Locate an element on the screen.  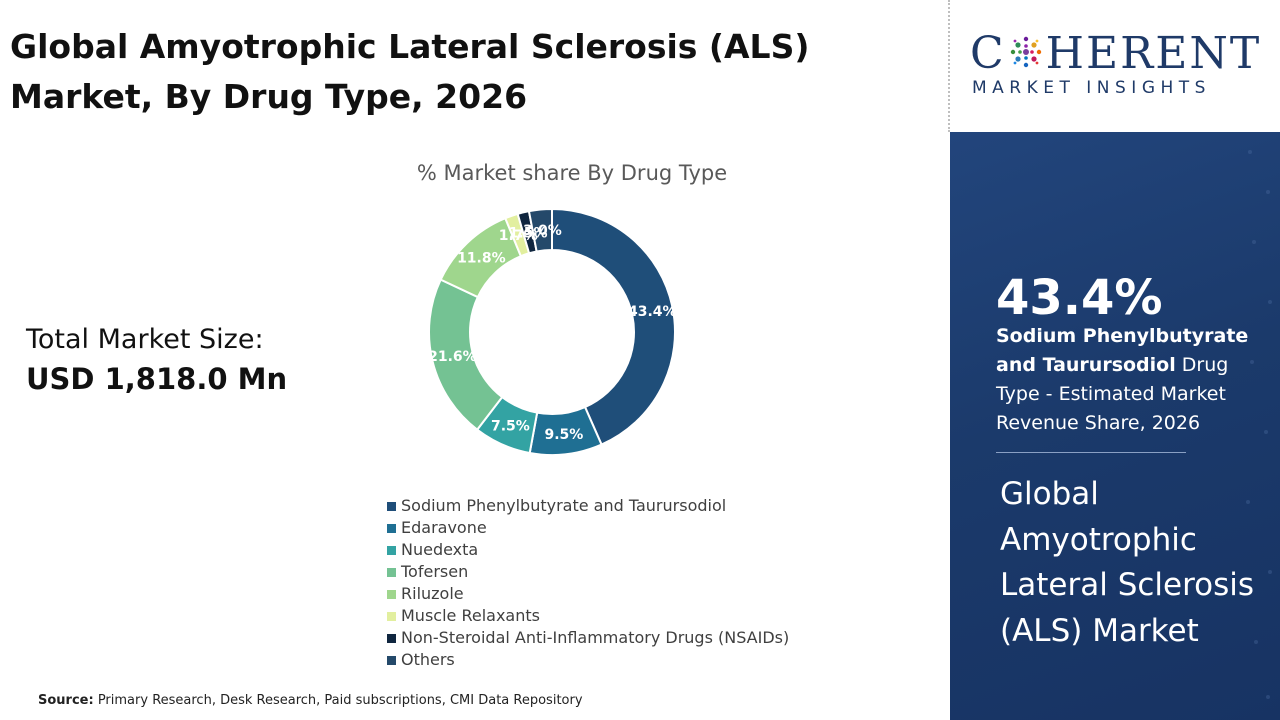
legend-label: Riluzole is located at coordinates (432, 593).